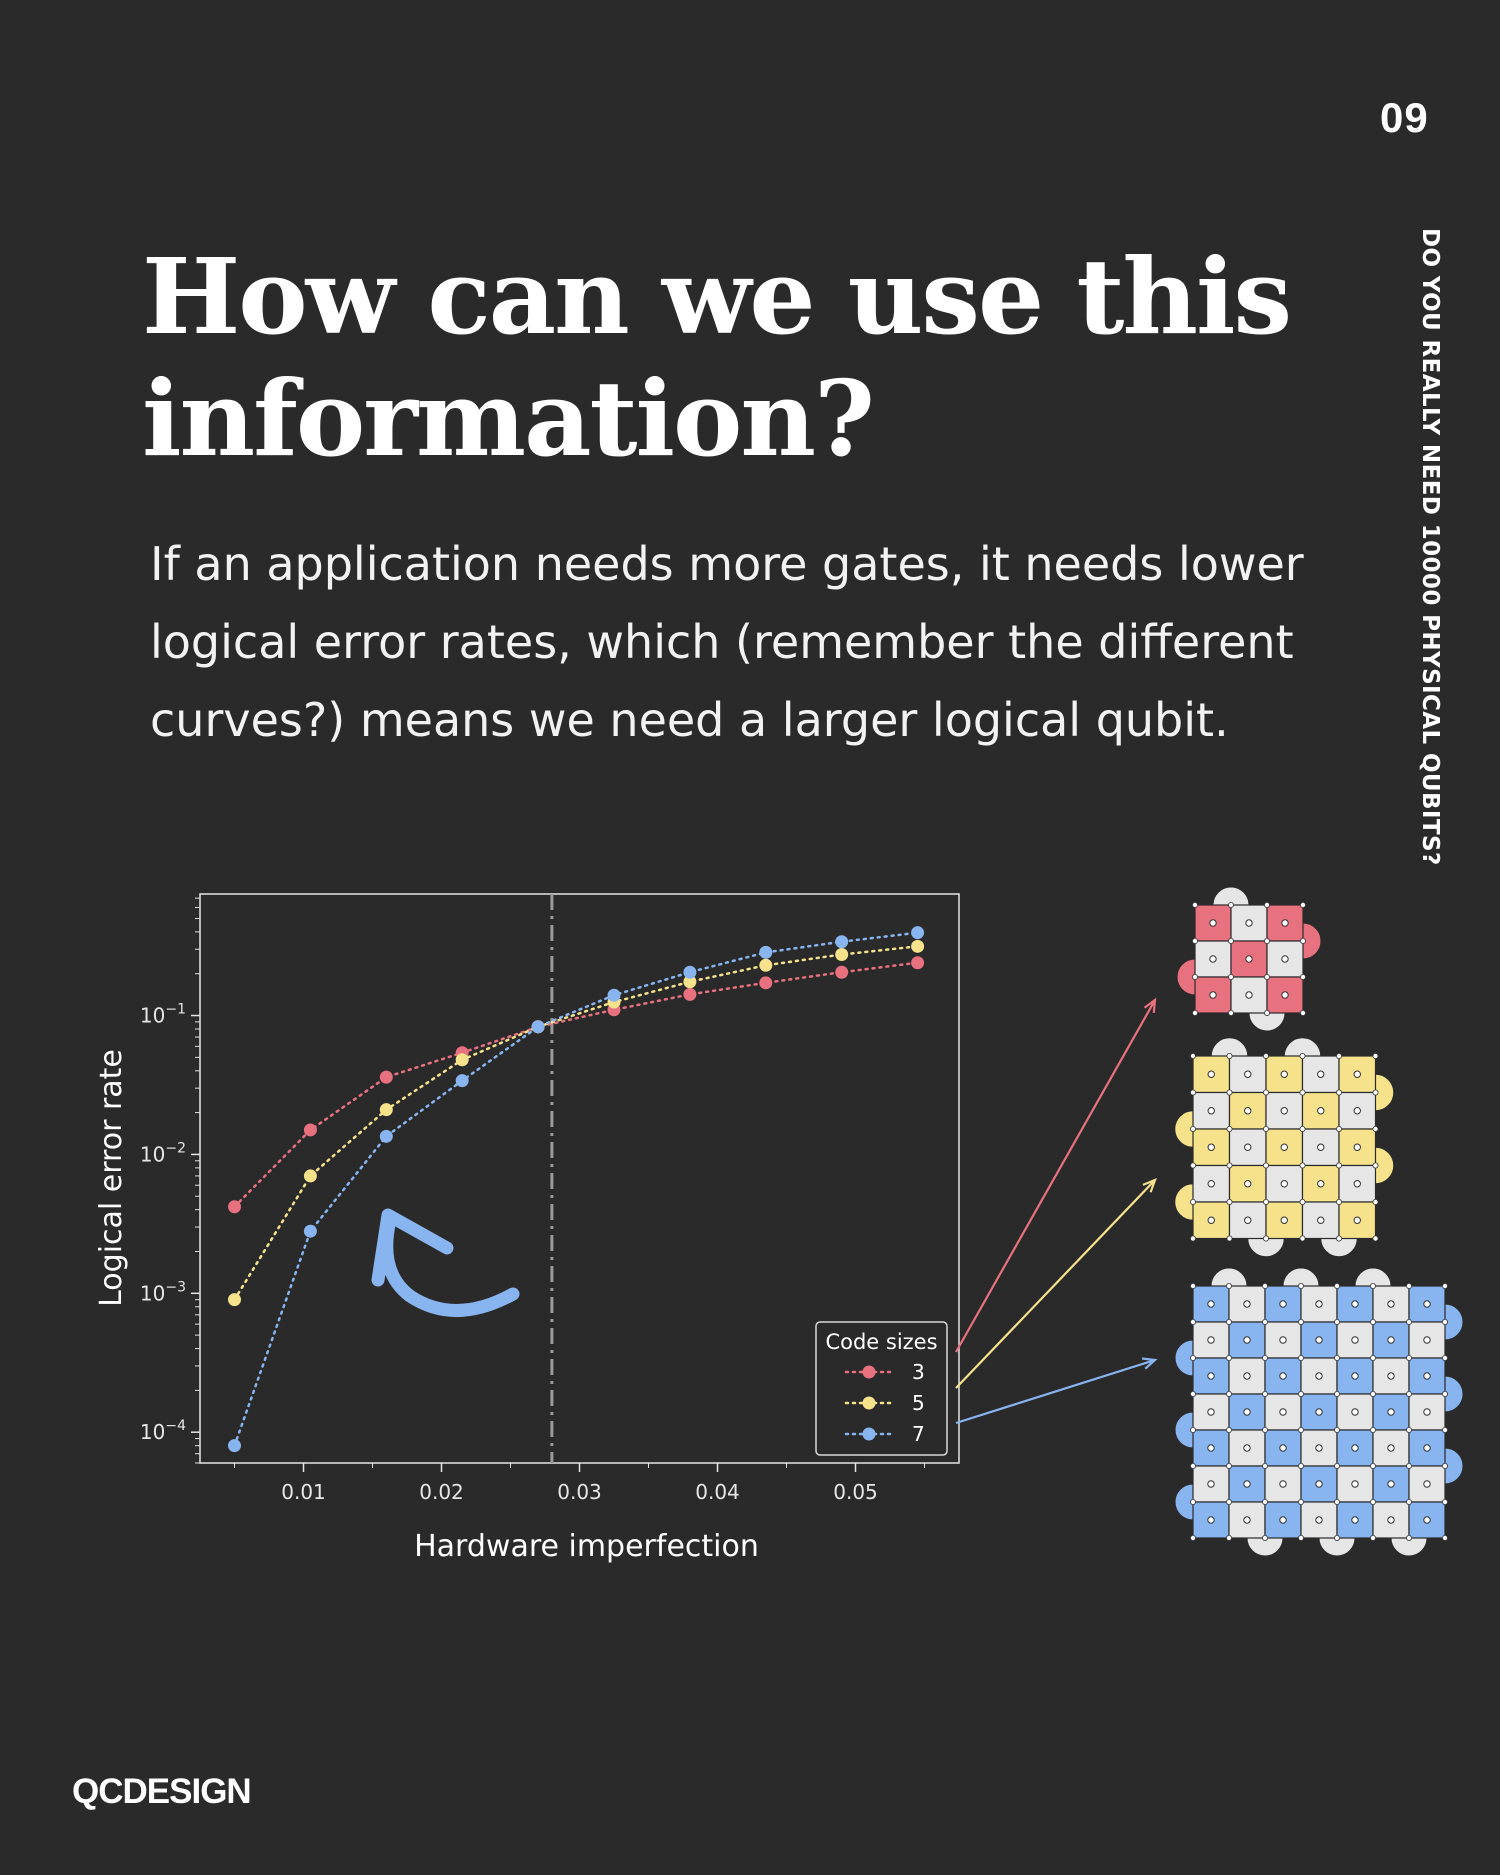  I want to click on y-tick-label: 10−3, so click(163, 1292).